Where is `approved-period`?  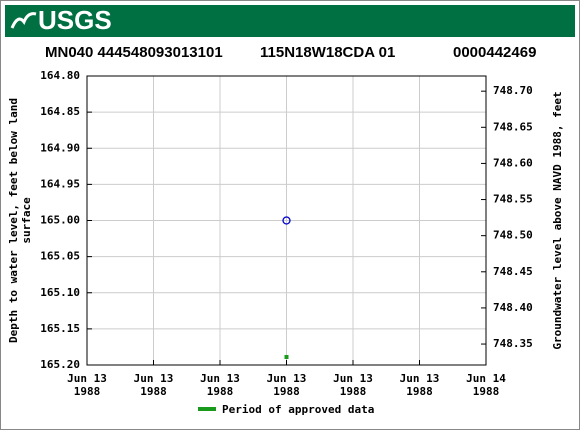 approved-period is located at coordinates (286, 357).